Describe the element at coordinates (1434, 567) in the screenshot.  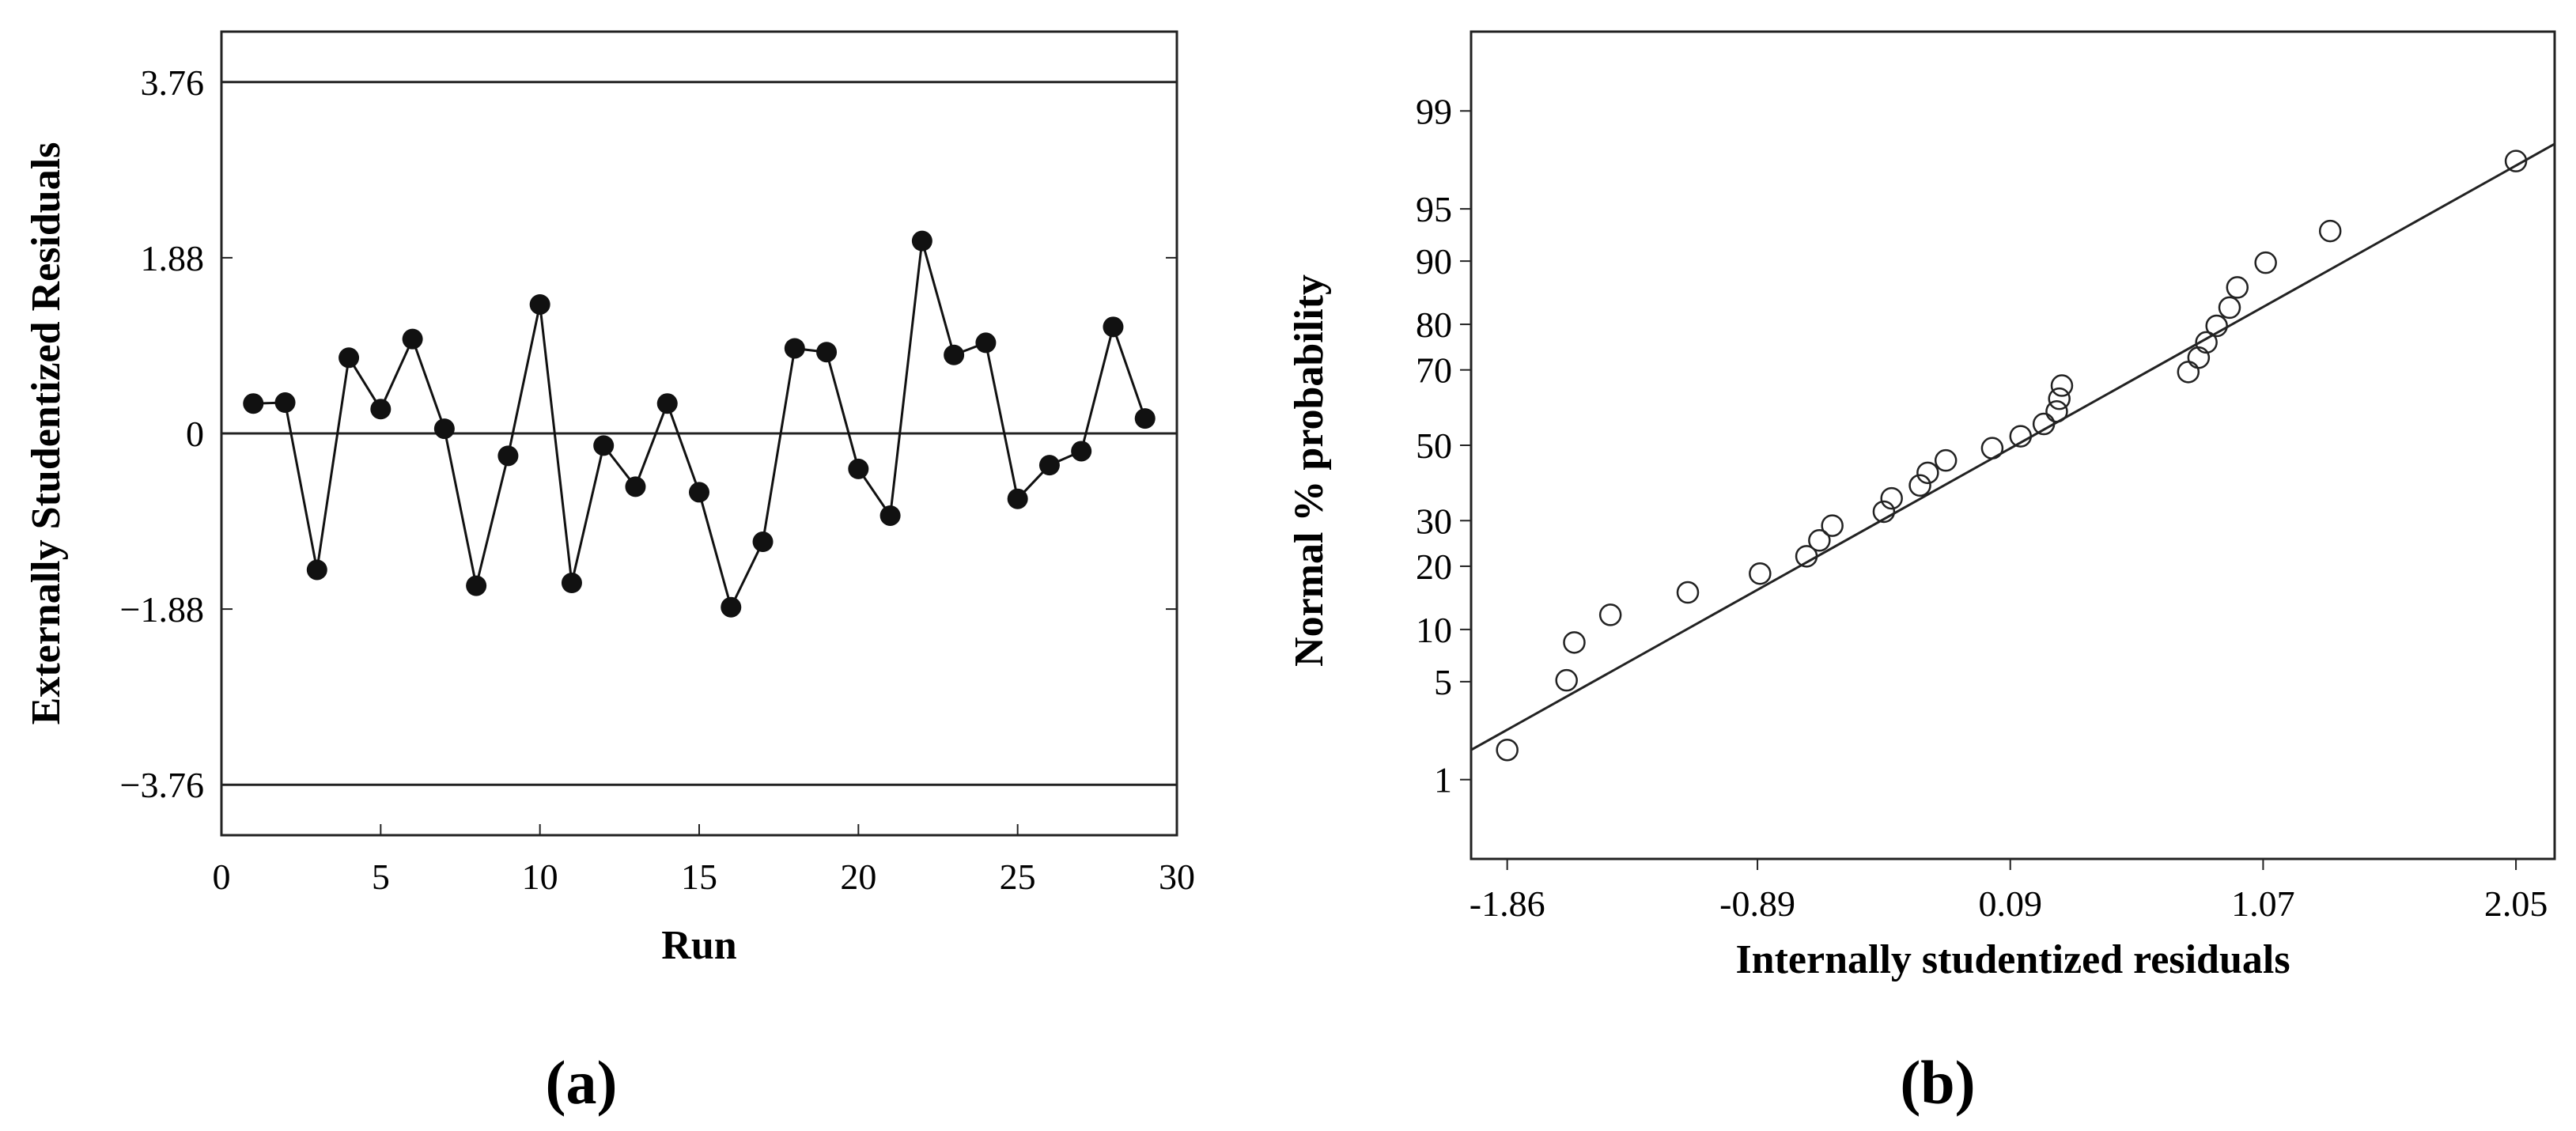
I see `y-tick-label: 20` at that location.